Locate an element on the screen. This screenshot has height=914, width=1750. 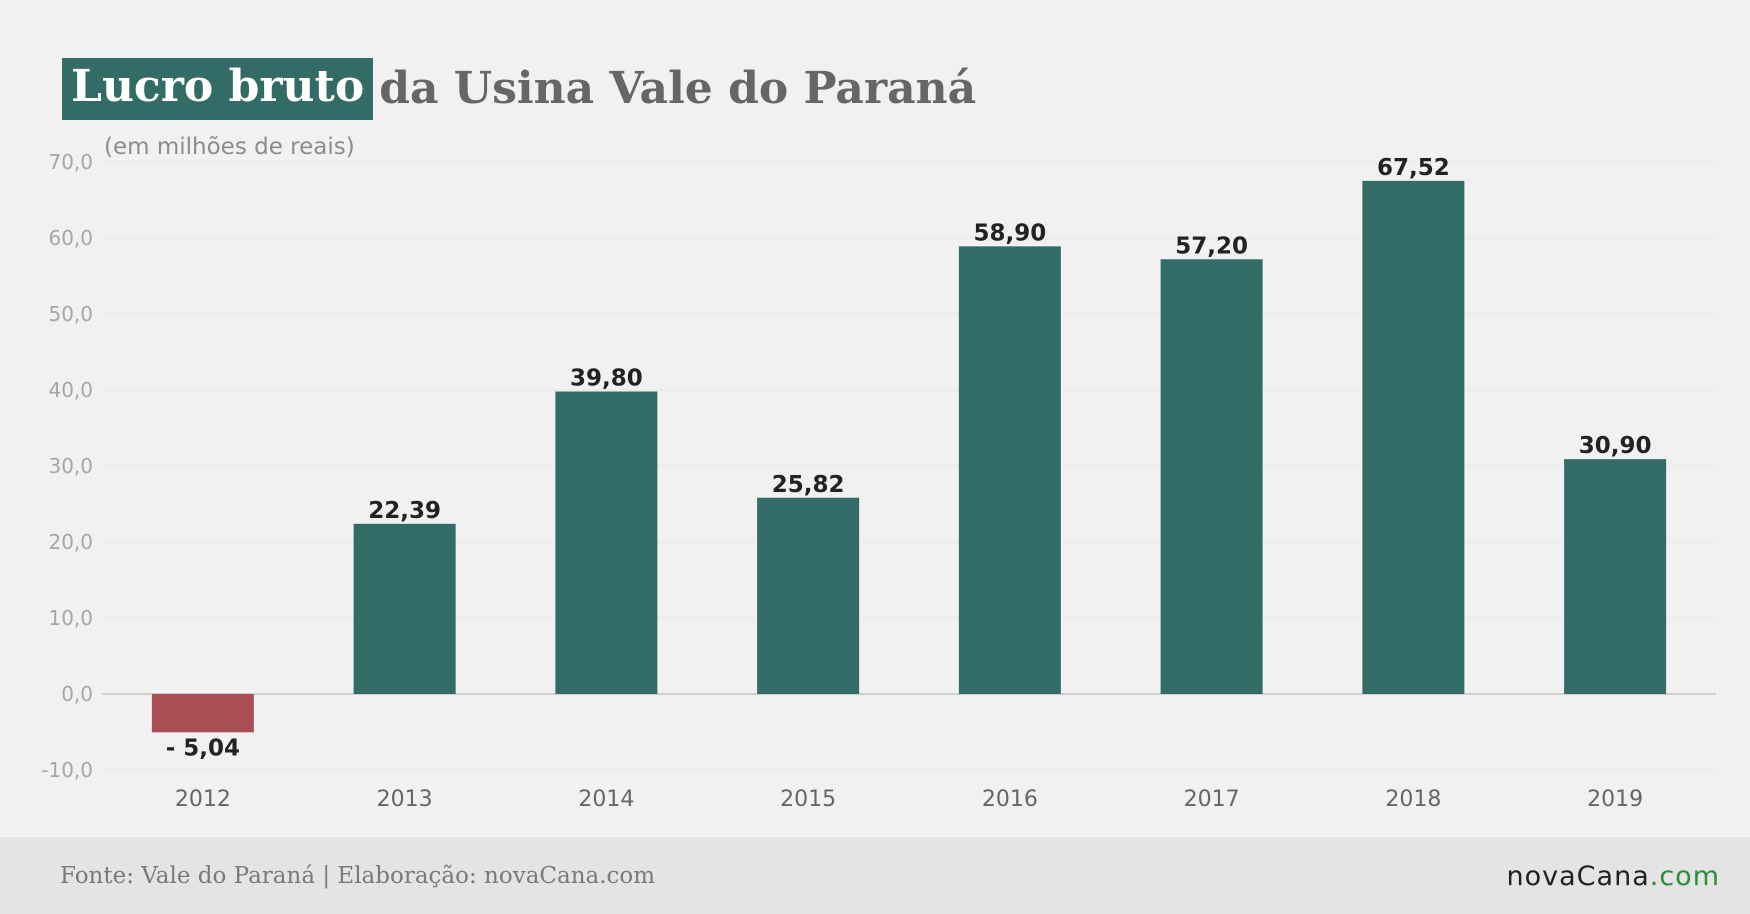
y-axis-ticks: -10,0 0,0 10,0 20,0 30,0 40,0 50,0 60,0 70,0 is located at coordinates (67, 466).